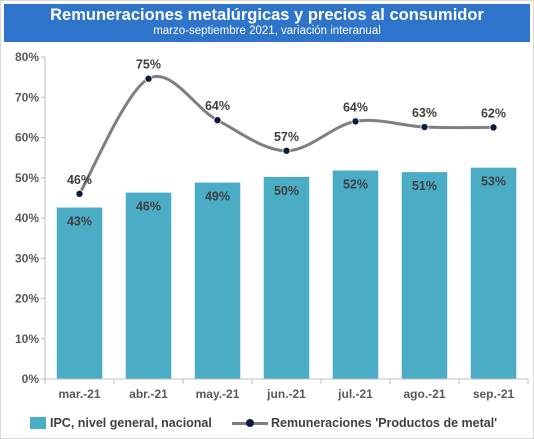  What do you see at coordinates (148, 65) in the screenshot?
I see `line-data-label: 75%` at bounding box center [148, 65].